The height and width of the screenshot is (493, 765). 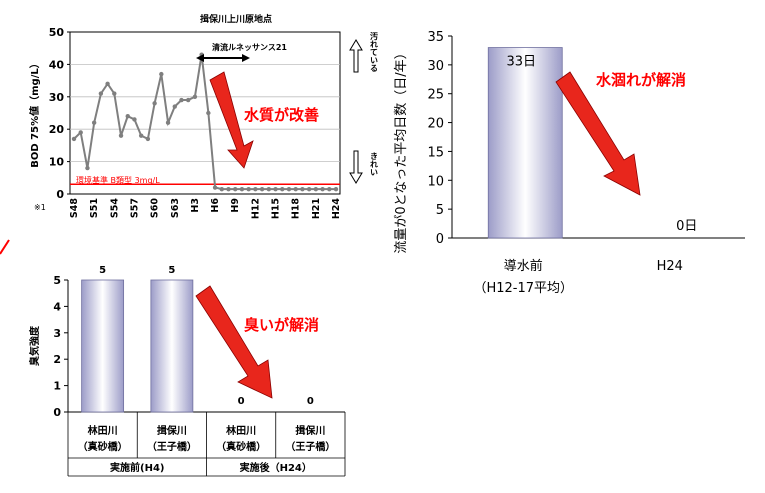 I want to click on odor-y-tick-label: 5, so click(x=57, y=280).